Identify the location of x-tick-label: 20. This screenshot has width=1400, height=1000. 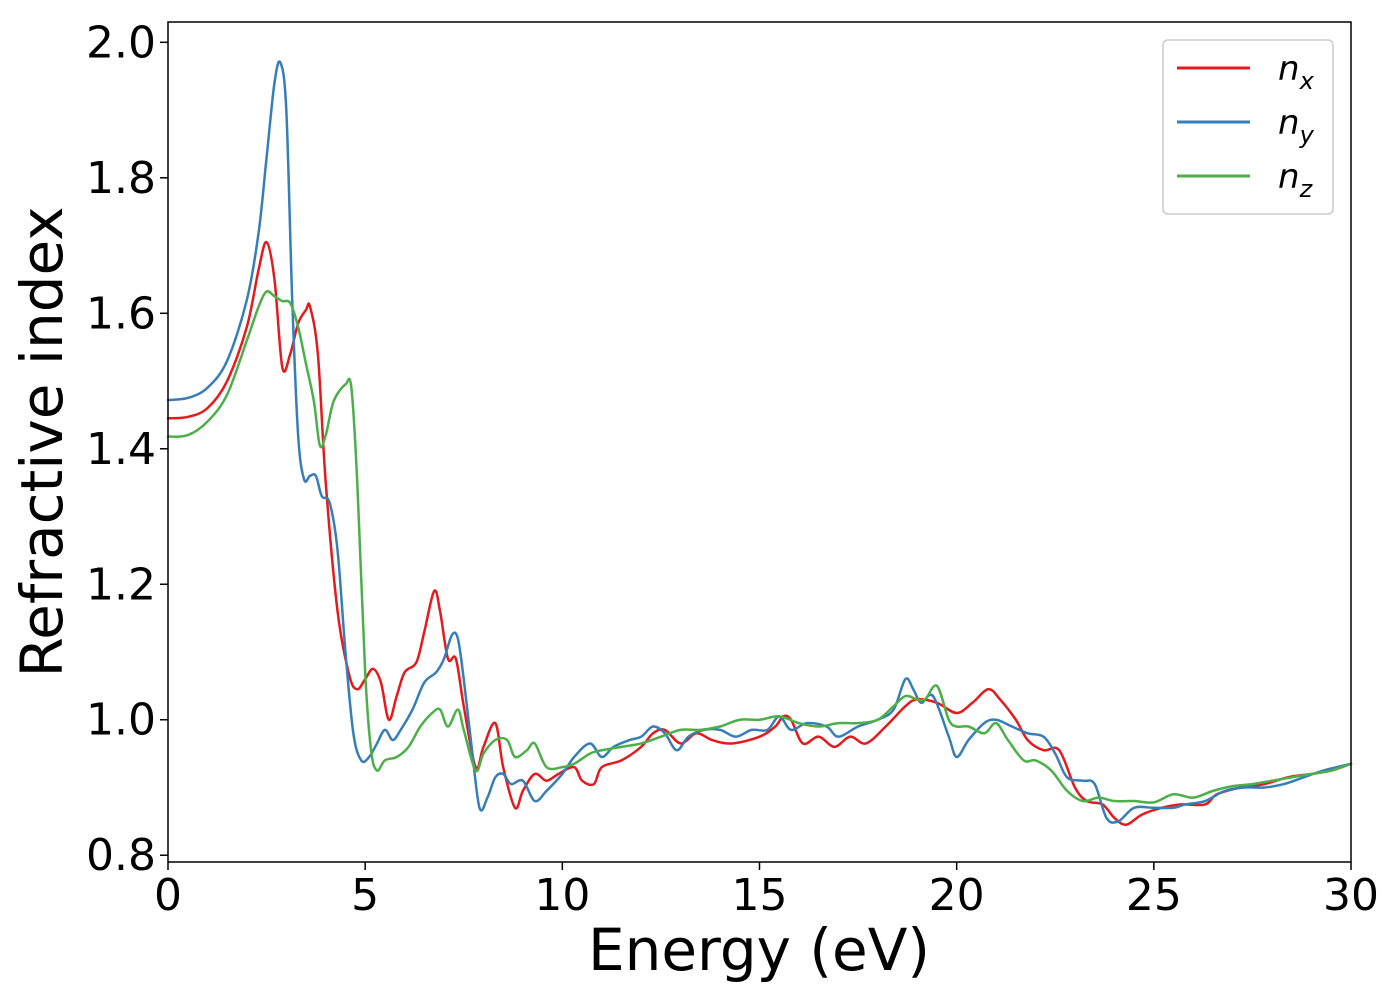
(957, 895).